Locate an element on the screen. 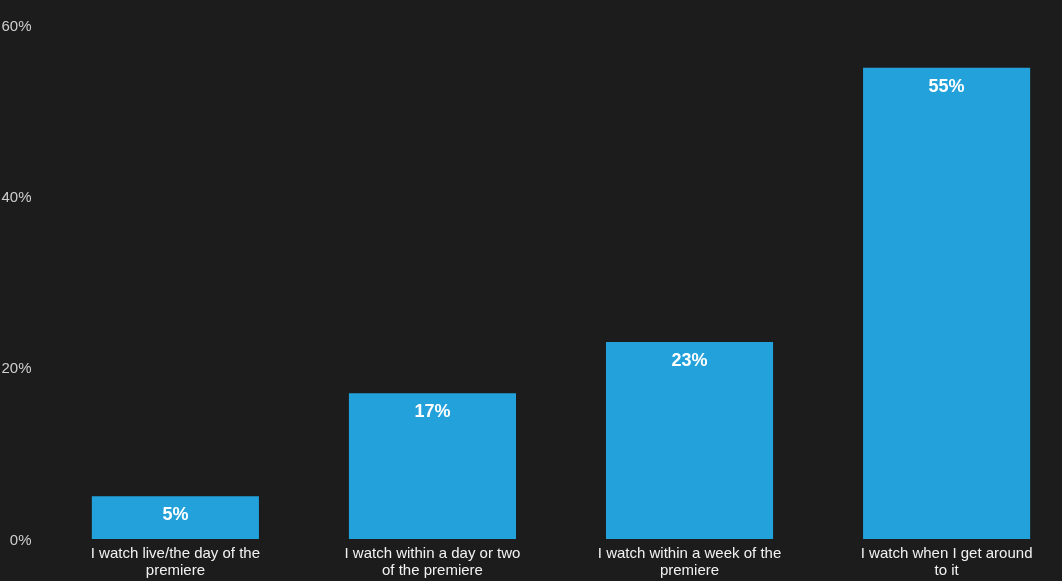 This screenshot has width=1062, height=581. y-tick-label: 40% is located at coordinates (16, 196).